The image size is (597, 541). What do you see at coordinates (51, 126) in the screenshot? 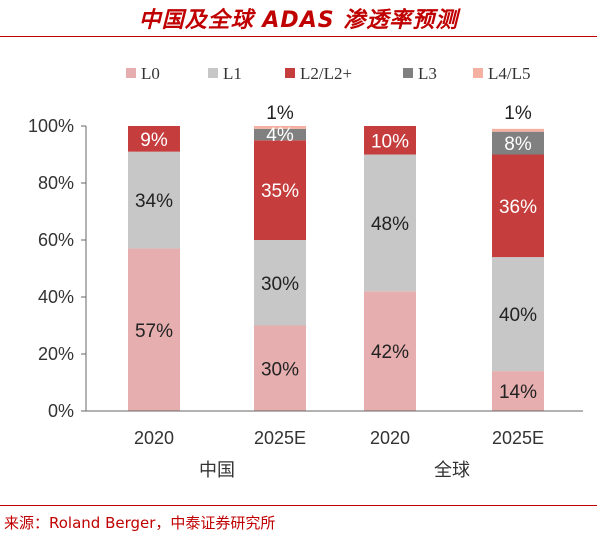
I see `y-tick-label: 100%` at bounding box center [51, 126].